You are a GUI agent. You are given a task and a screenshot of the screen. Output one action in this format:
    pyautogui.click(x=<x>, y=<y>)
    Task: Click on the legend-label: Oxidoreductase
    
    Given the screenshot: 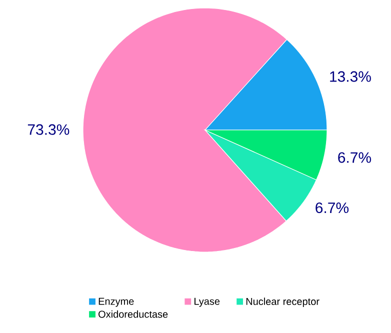 What is the action you would take?
    pyautogui.click(x=133, y=314)
    